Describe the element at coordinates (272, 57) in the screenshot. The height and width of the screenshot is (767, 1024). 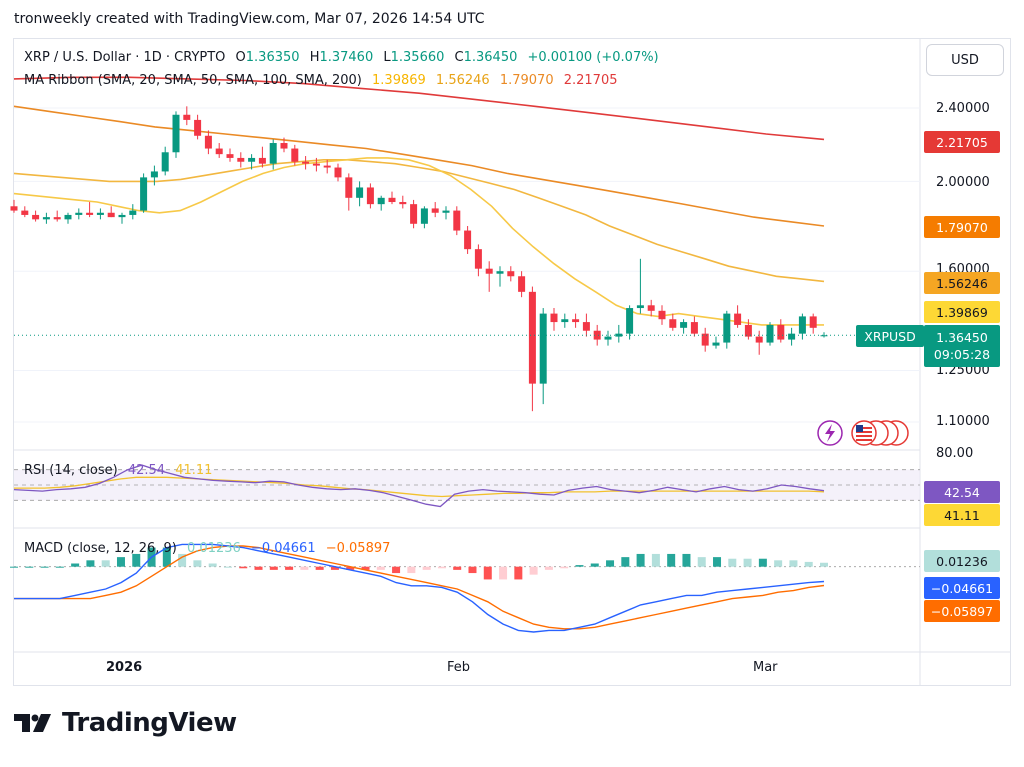
I see `open-value: 1.36350` at that location.